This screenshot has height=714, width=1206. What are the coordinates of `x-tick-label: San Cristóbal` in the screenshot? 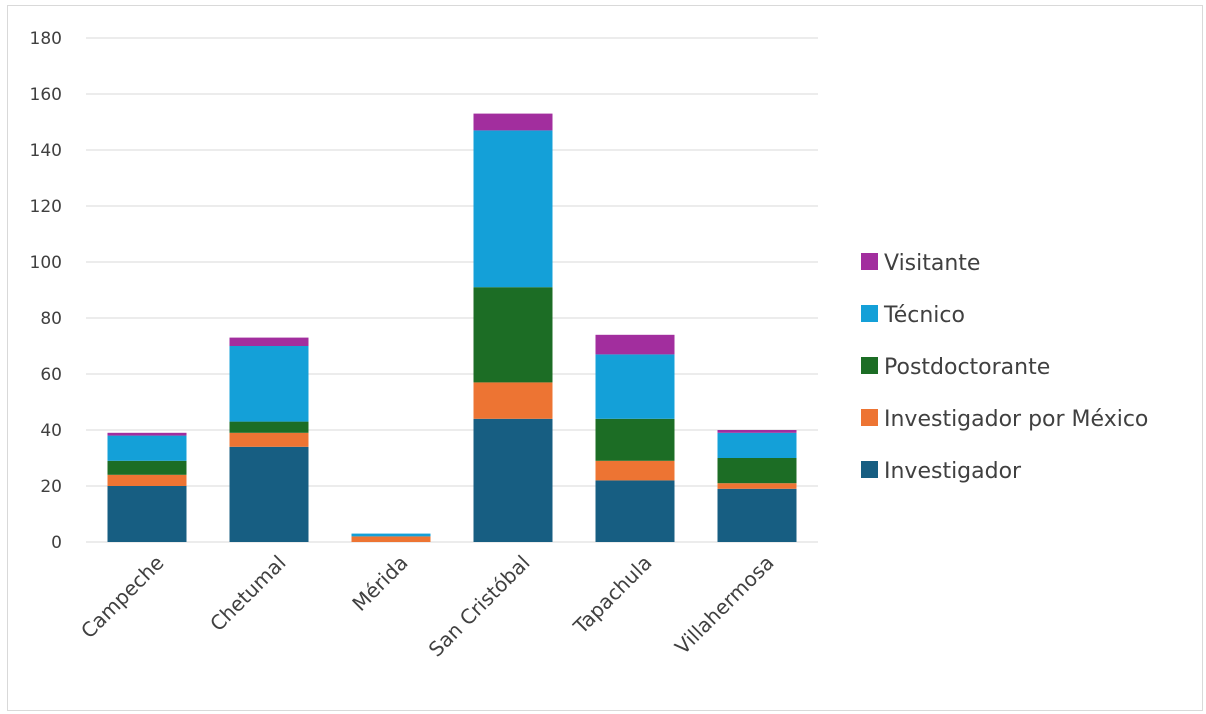 It's located at (479, 606).